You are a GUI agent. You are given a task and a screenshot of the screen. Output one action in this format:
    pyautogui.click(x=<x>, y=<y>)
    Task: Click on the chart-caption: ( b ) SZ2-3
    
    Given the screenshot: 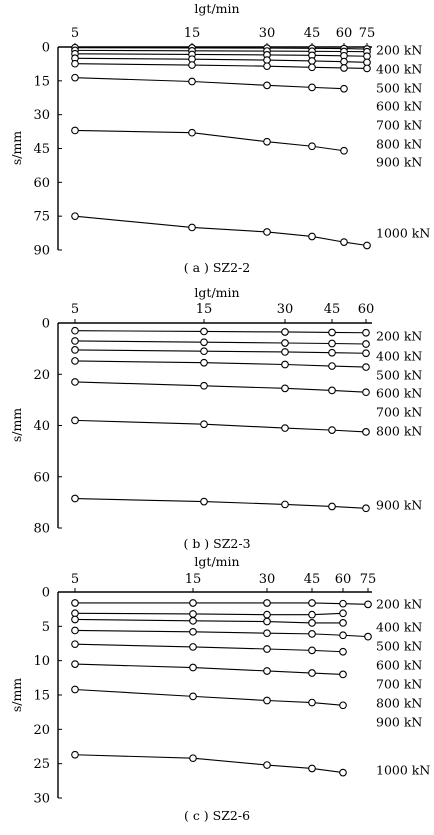 What is the action you would take?
    pyautogui.click(x=216, y=543)
    